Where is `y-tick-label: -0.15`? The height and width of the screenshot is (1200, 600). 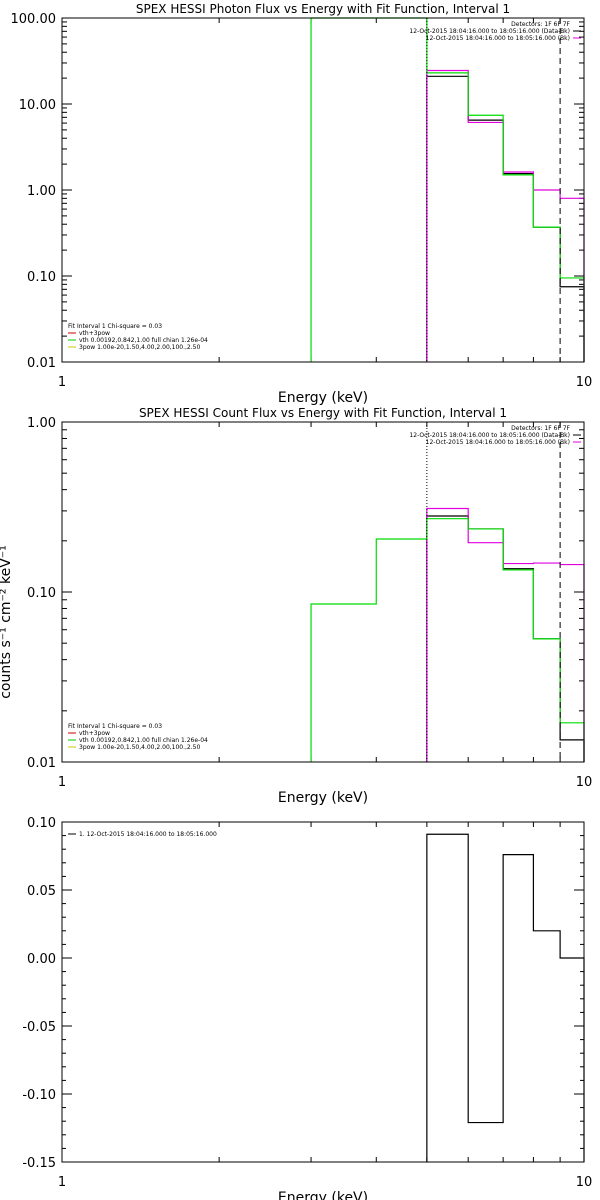
y-tick-label: -0.15 is located at coordinates (39, 1163).